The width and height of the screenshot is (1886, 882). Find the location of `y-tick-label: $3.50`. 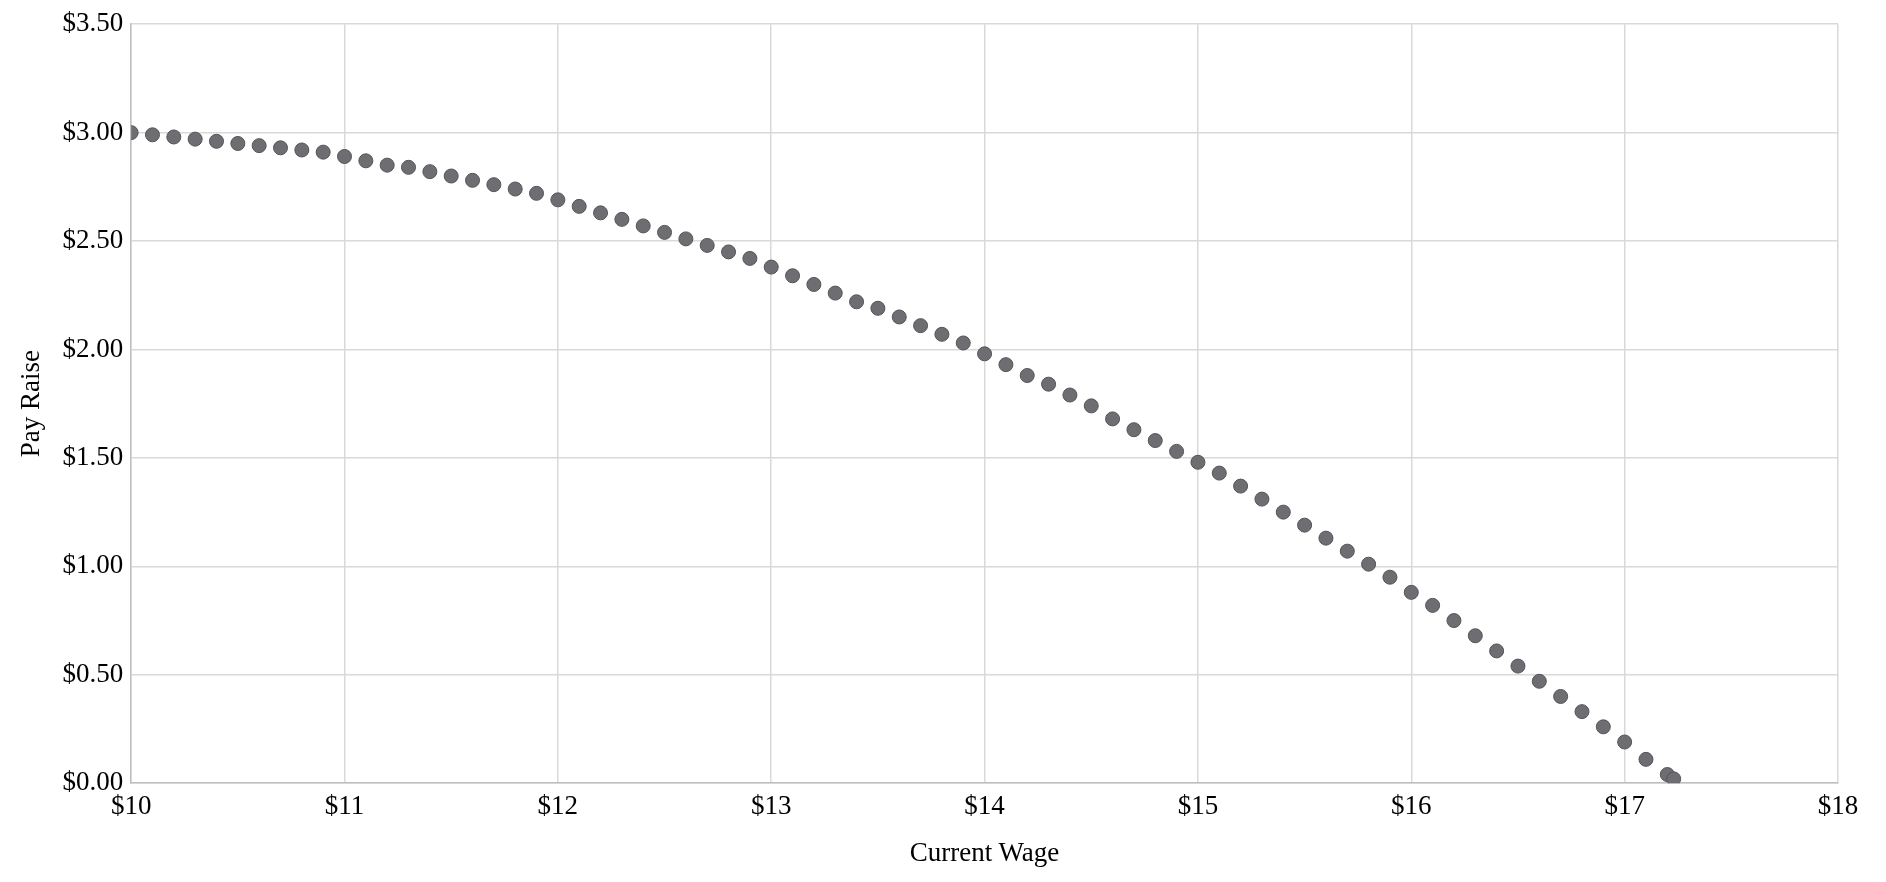

y-tick-label: $3.50 is located at coordinates (93, 22).